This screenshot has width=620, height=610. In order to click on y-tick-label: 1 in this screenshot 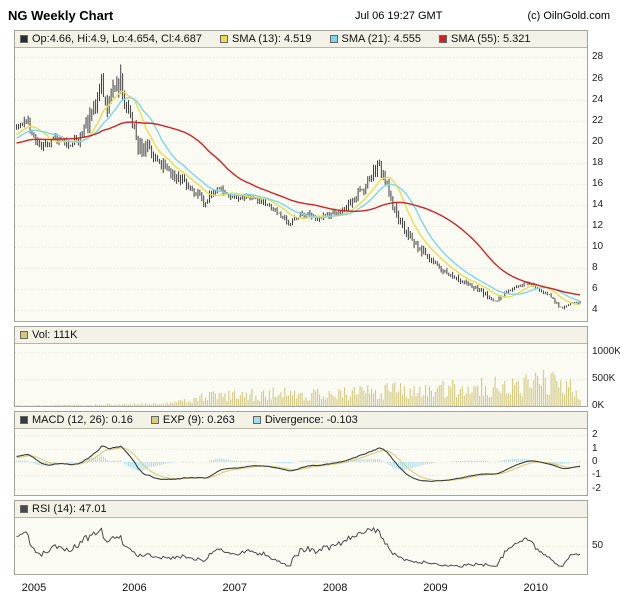, I will do `click(595, 448)`.